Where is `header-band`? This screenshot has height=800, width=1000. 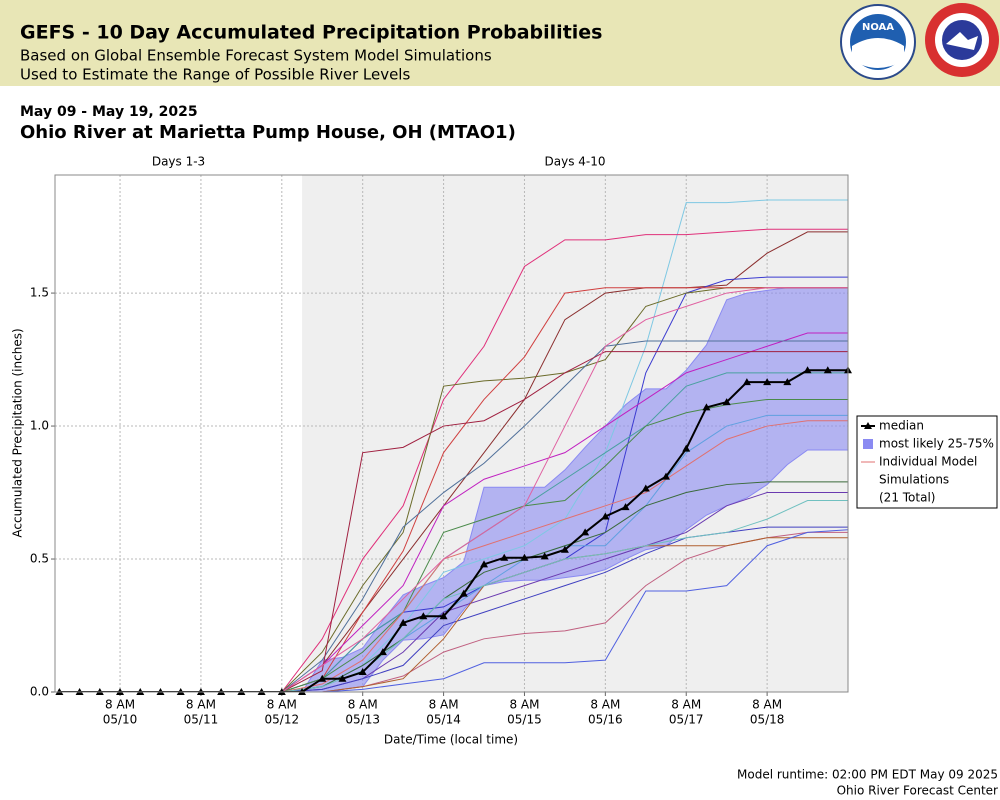
header-band is located at coordinates (500, 43).